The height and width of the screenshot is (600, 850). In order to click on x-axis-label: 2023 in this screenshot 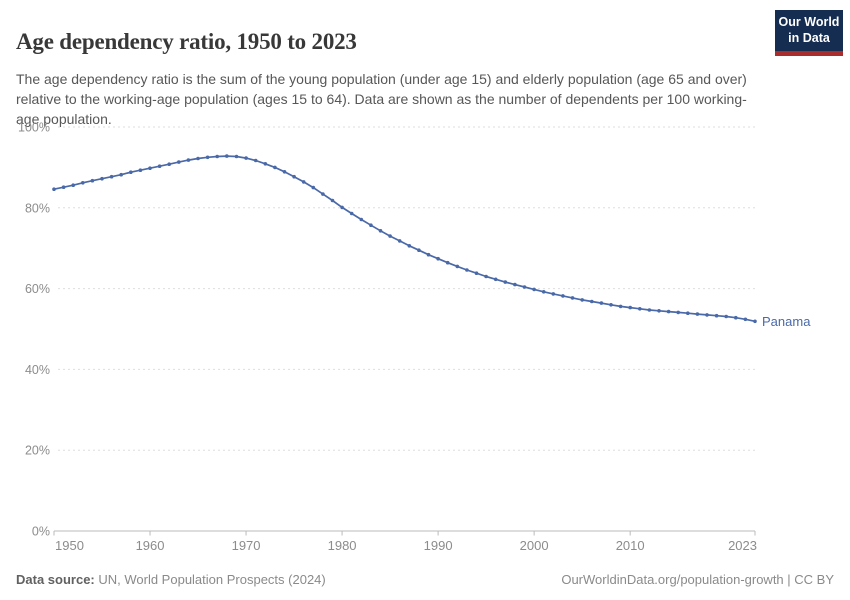, I will do `click(742, 545)`.